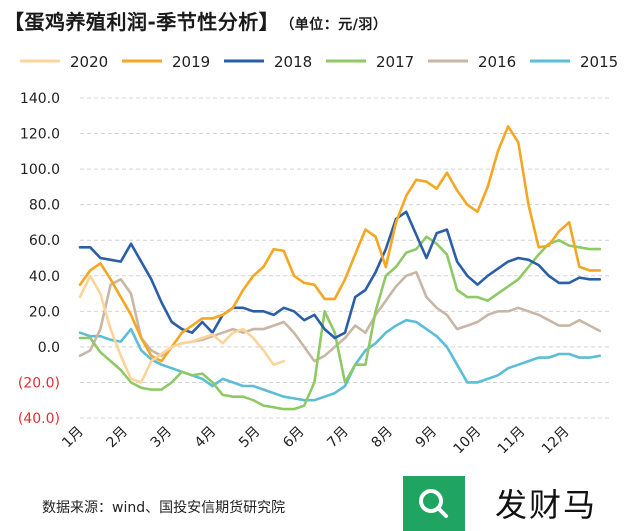 The height and width of the screenshot is (531, 640). What do you see at coordinates (40, 99) in the screenshot?
I see `y-tick-label: 140.0` at bounding box center [40, 99].